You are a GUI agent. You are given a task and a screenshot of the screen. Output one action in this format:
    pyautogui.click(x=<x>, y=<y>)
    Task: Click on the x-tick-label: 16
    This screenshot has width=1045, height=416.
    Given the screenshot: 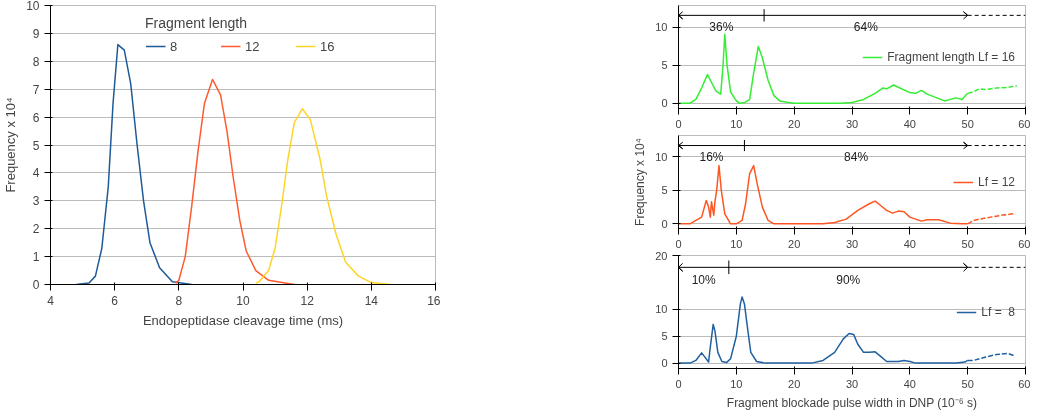 What is the action you would take?
    pyautogui.click(x=434, y=300)
    